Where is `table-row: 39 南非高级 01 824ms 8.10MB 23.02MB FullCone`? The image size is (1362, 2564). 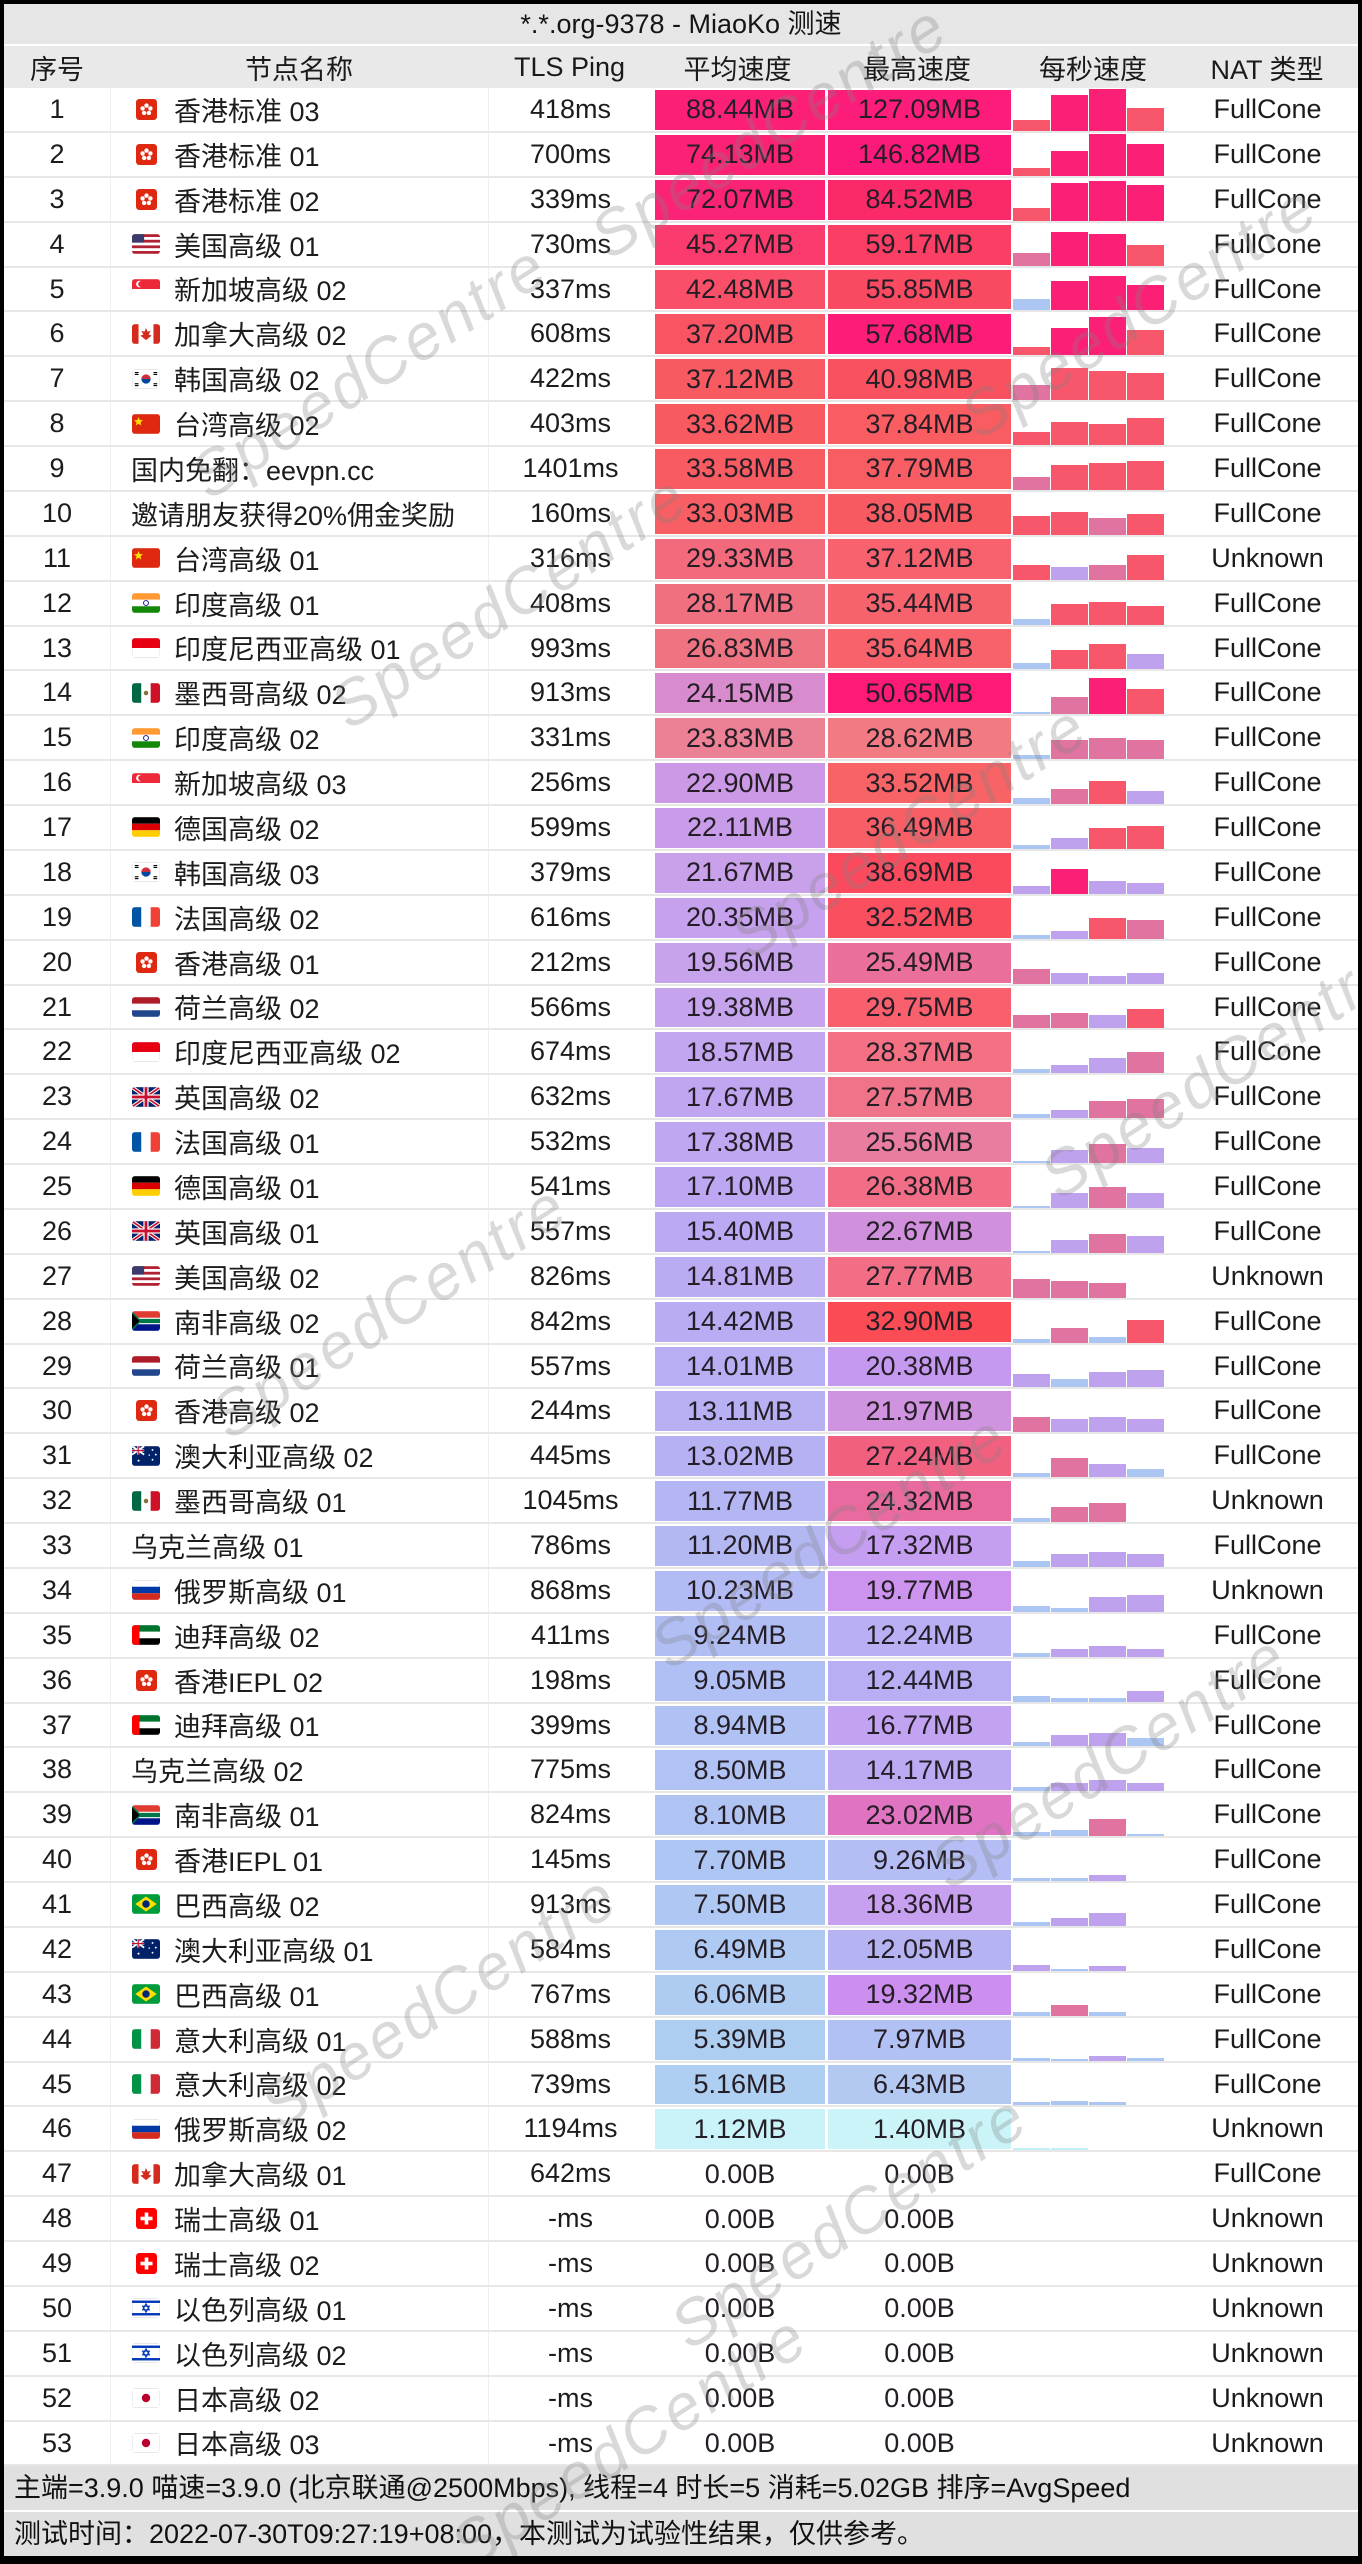
table-row: 39 南非高级 01 824ms 8.10MB 23.02MB FullCone is located at coordinates (681, 1816).